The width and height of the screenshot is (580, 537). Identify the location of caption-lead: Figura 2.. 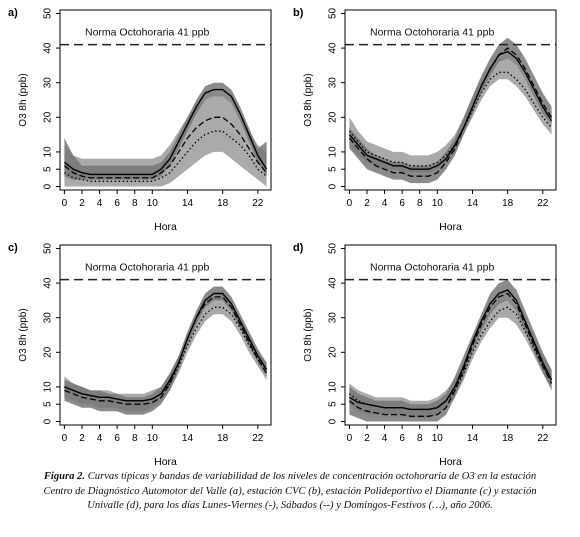
(64, 476).